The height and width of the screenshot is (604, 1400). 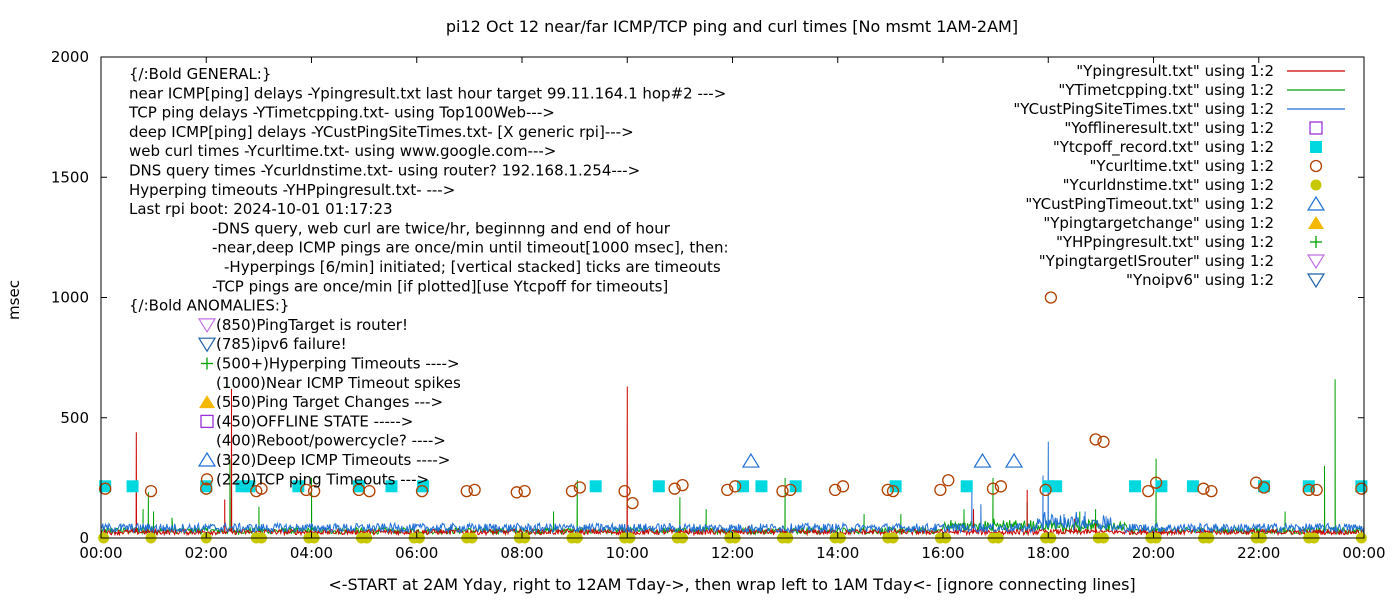 What do you see at coordinates (1165, 242) in the screenshot?
I see `legend-label: "YHPpingresult.txt" using 1:2` at bounding box center [1165, 242].